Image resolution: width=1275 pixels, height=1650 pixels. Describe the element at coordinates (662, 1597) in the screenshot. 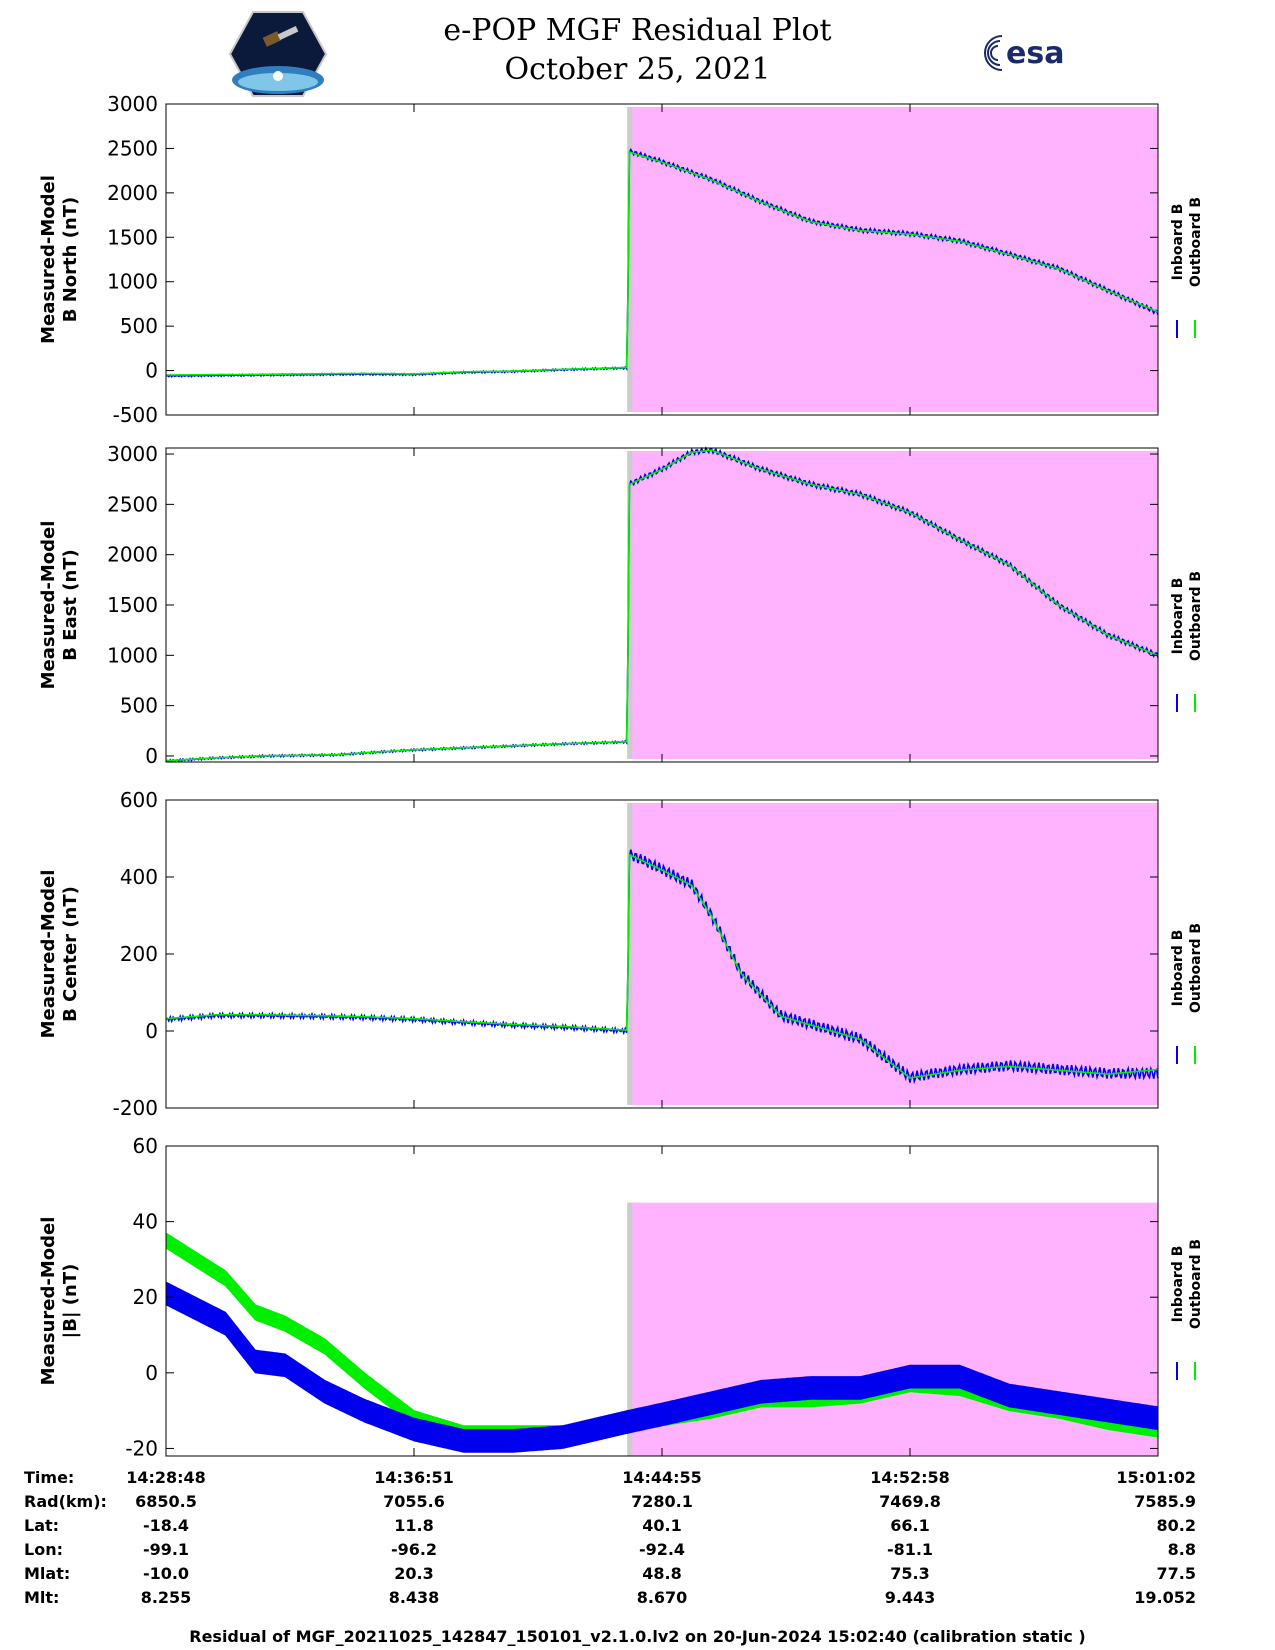

I see `table-cell: 8.670` at that location.